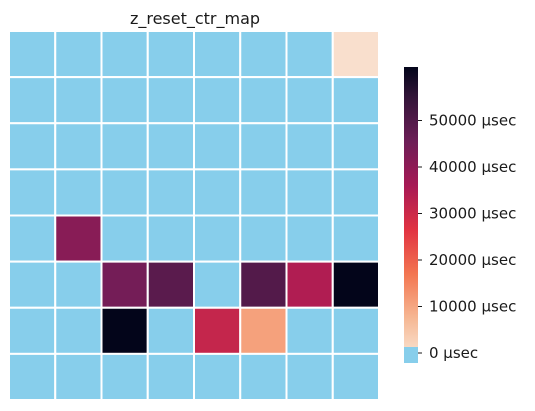  What do you see at coordinates (472, 121) in the screenshot?
I see `colorbar-tick-label: 50000 µsec` at bounding box center [472, 121].